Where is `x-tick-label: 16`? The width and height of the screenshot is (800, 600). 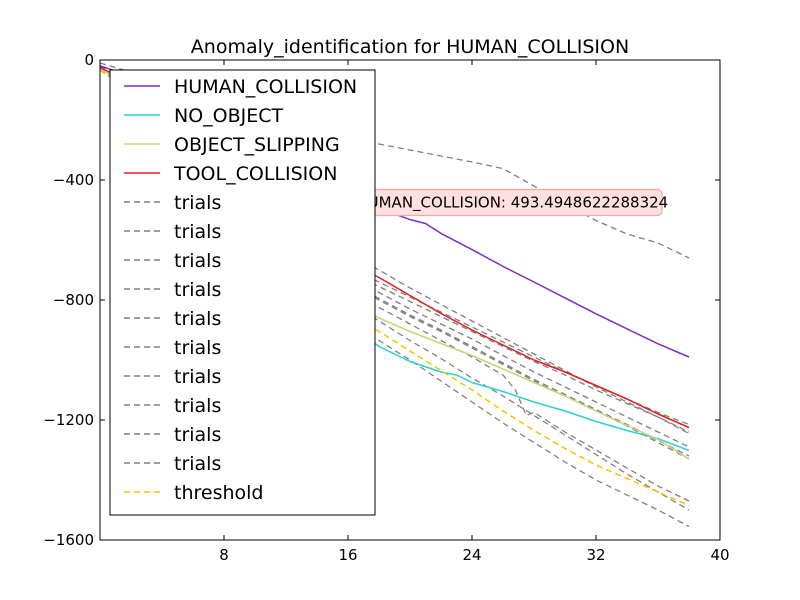
x-tick-label: 16 is located at coordinates (347, 555).